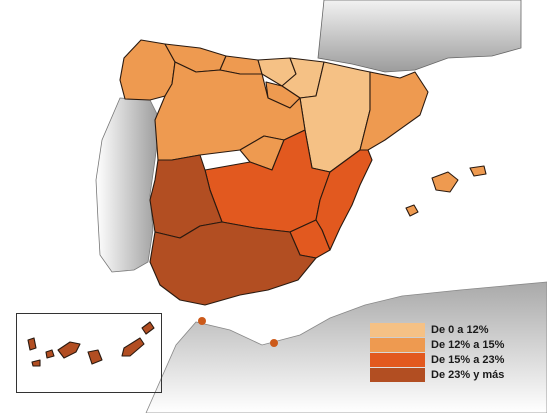 Image resolution: width=547 pixels, height=413 pixels. I want to click on region-canarias-fuerteventura, so click(133, 347).